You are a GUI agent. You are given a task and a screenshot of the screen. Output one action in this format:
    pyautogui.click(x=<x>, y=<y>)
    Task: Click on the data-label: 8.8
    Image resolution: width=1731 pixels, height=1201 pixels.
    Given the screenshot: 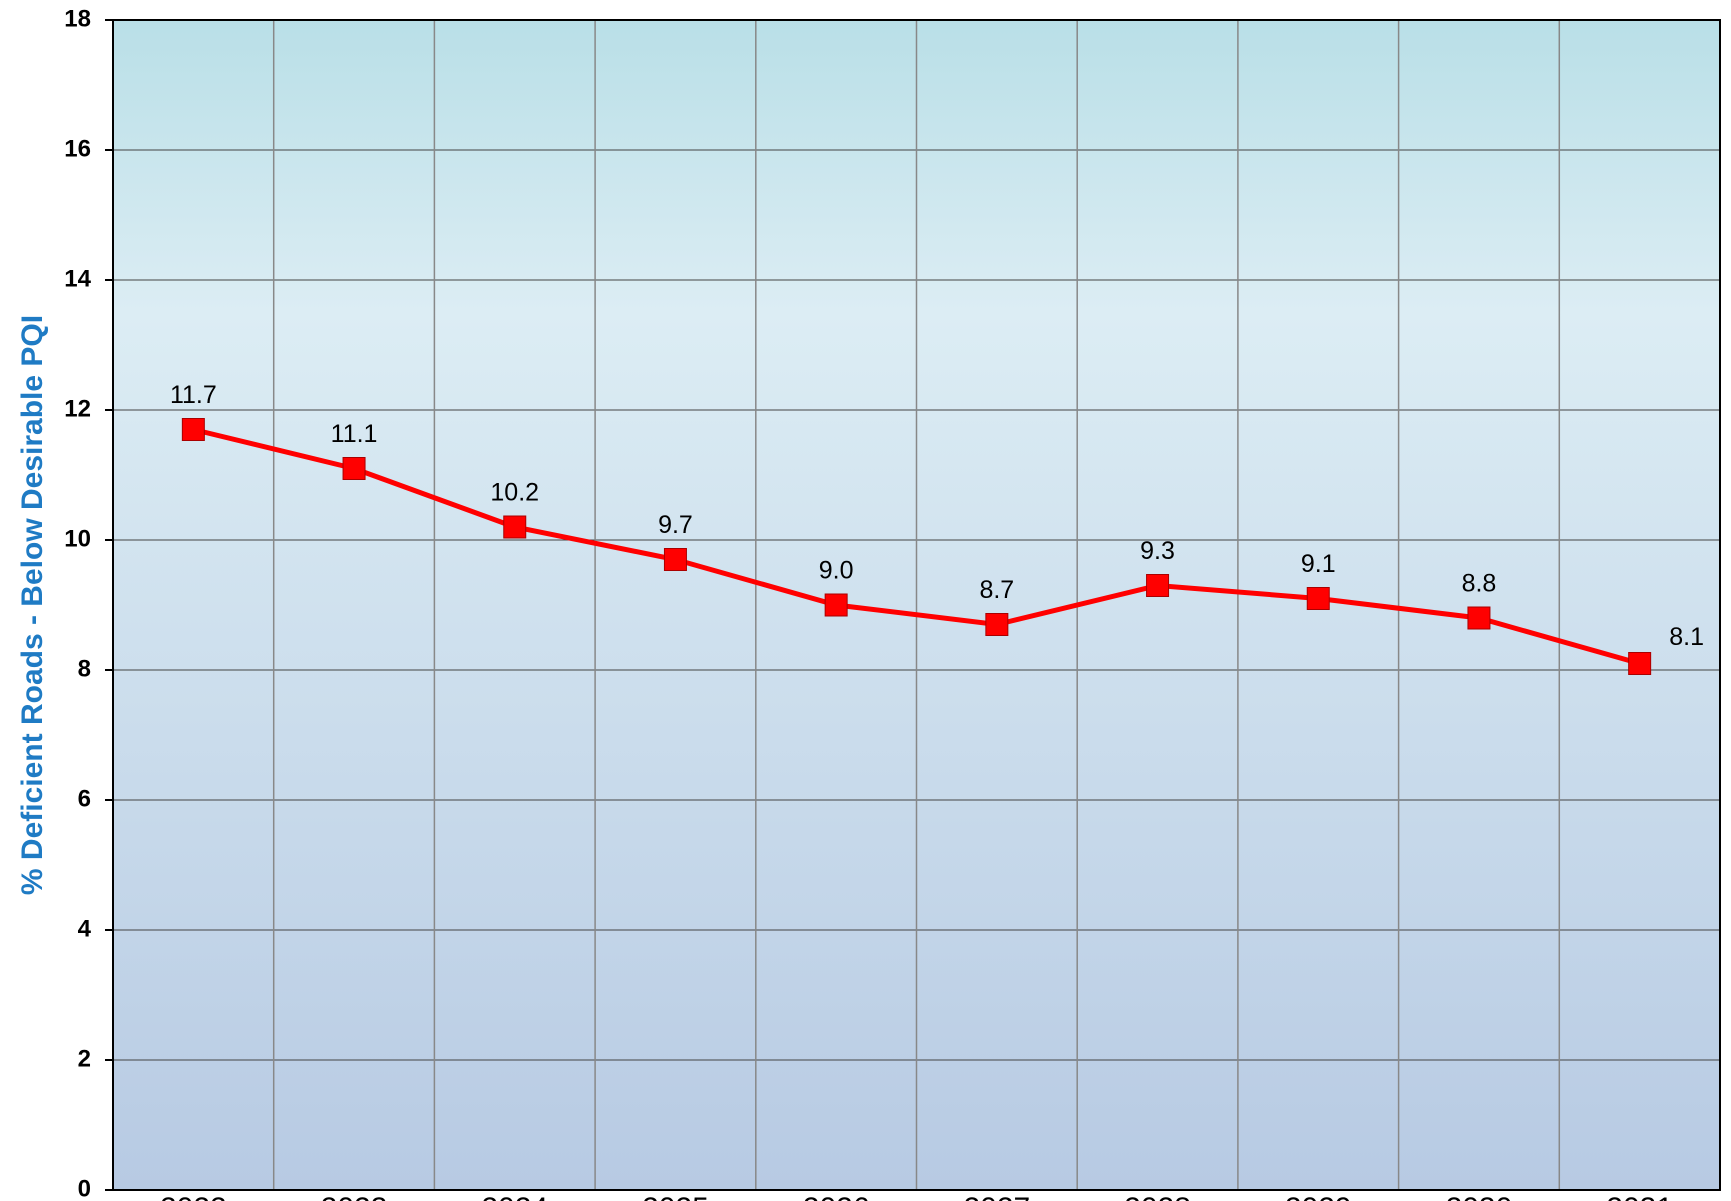 What is the action you would take?
    pyautogui.click(x=1479, y=584)
    